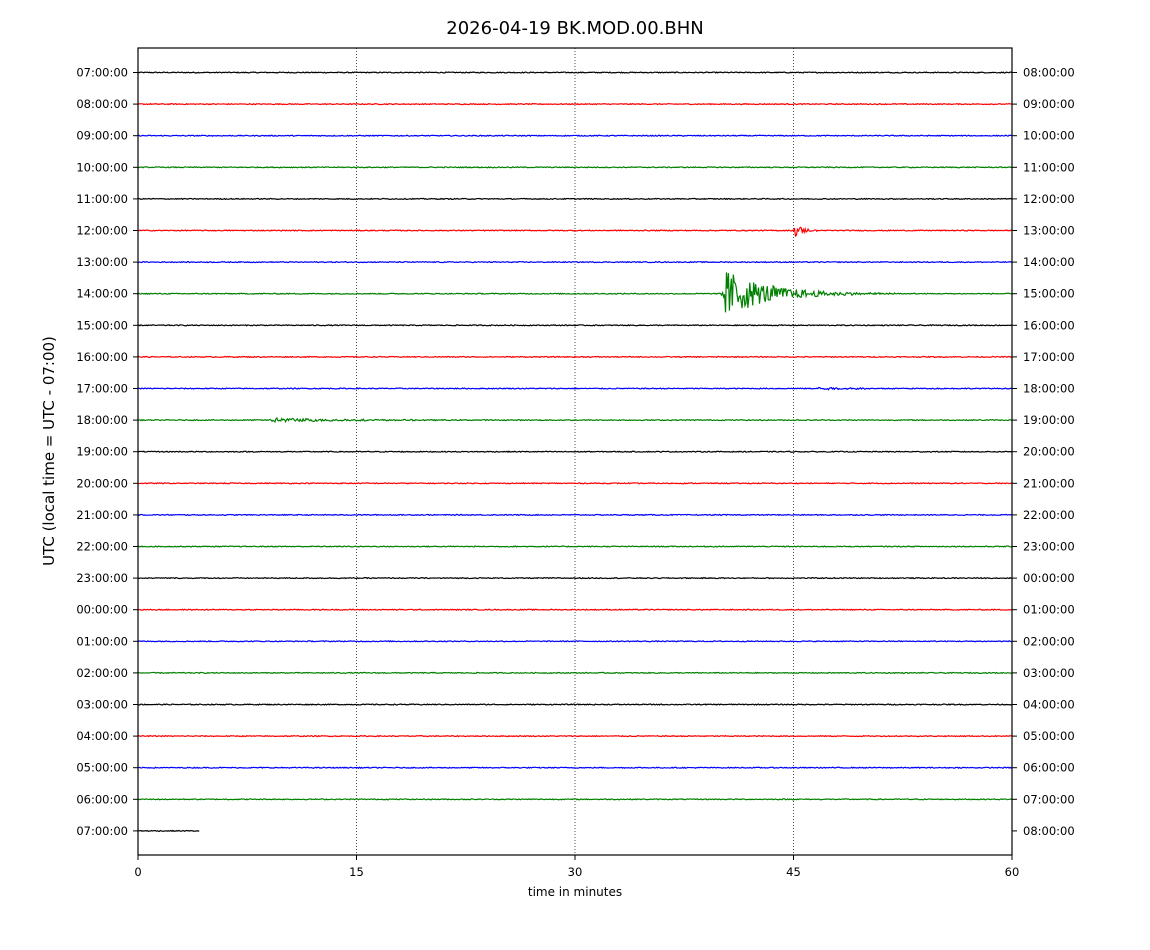 This screenshot has width=1150, height=950. Describe the element at coordinates (574, 28) in the screenshot. I see `chart-title: 2026-04-19 BK.MOD.00.BHN` at that location.